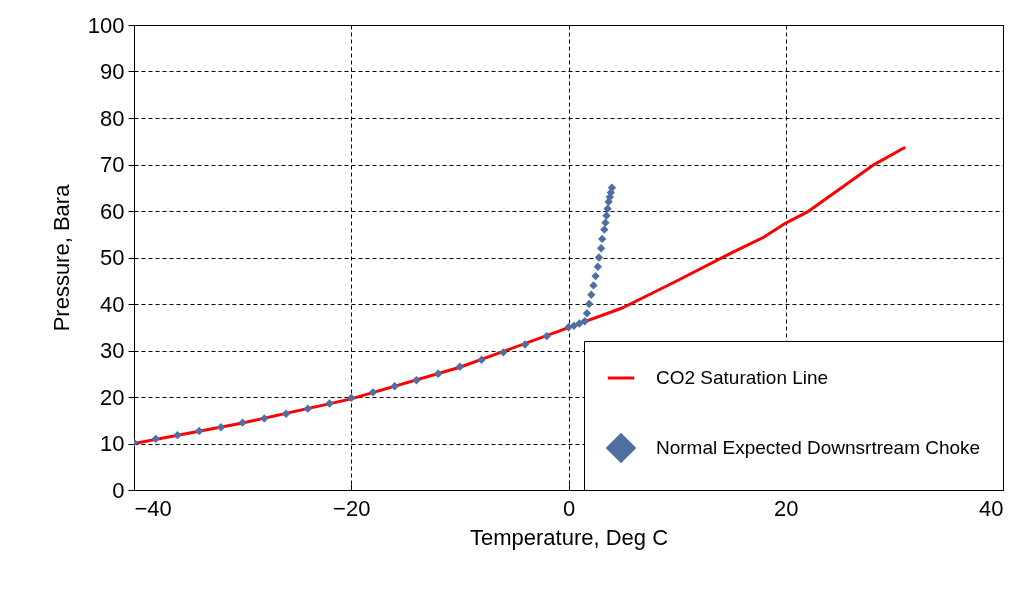  I want to click on y-tick-label: 60, so click(112, 211).